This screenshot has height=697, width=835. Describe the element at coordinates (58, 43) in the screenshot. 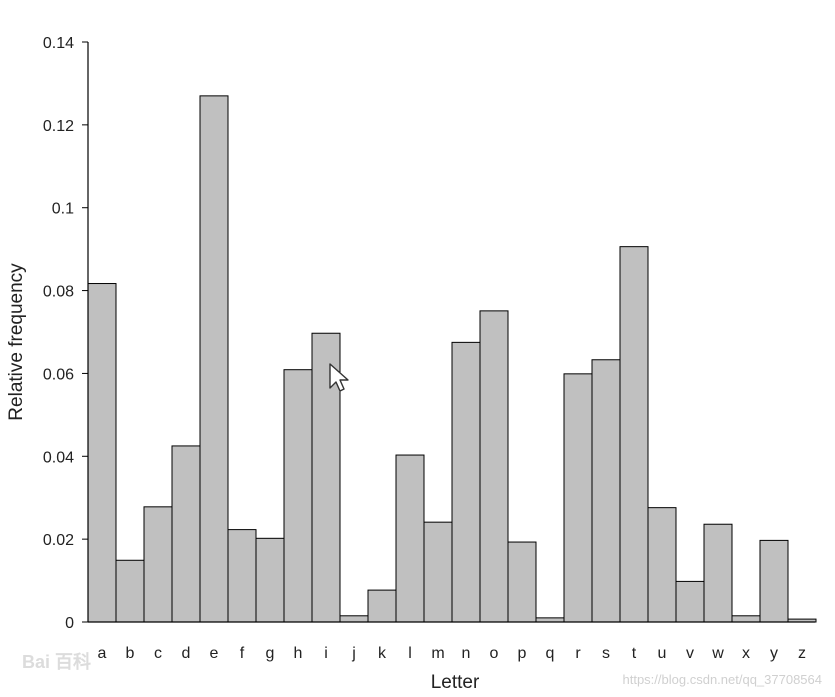

I see `y-tick-label: 0.14` at that location.